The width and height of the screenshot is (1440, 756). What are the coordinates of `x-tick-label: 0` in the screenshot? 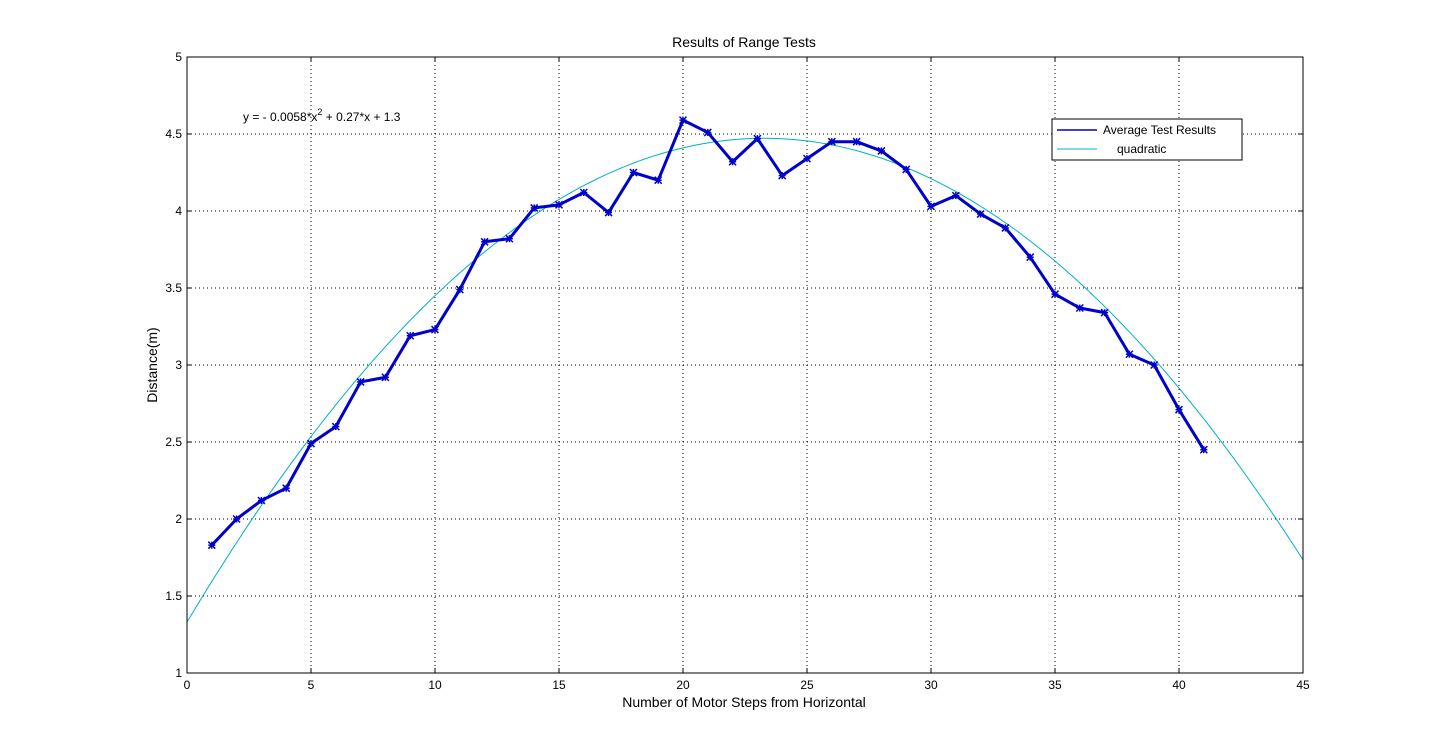 It's located at (187, 685).